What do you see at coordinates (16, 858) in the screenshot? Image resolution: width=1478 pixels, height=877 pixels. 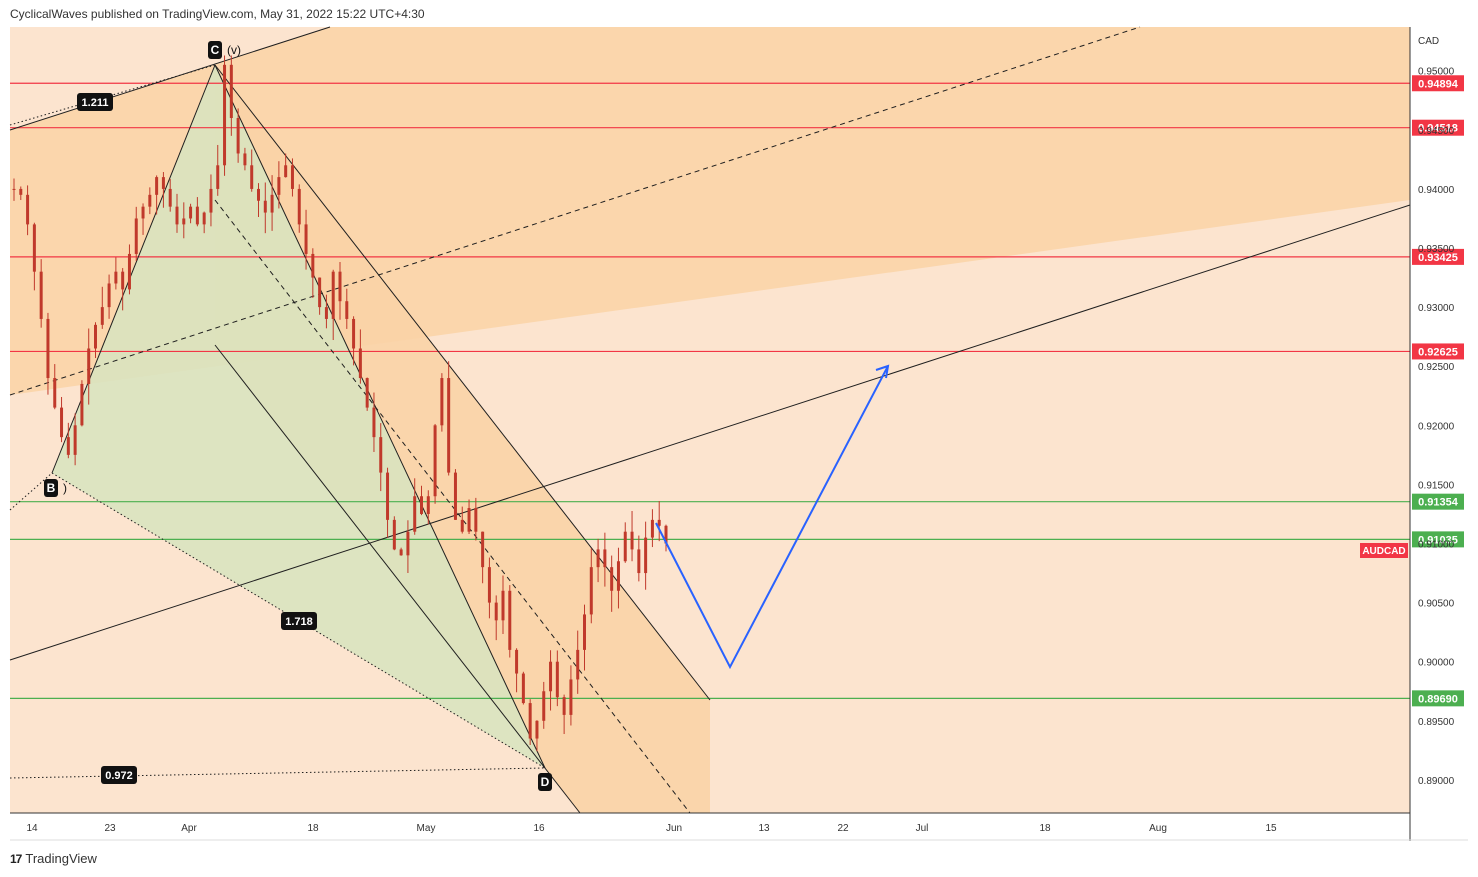 I see `tradingview-logo-icon: 17` at bounding box center [16, 858].